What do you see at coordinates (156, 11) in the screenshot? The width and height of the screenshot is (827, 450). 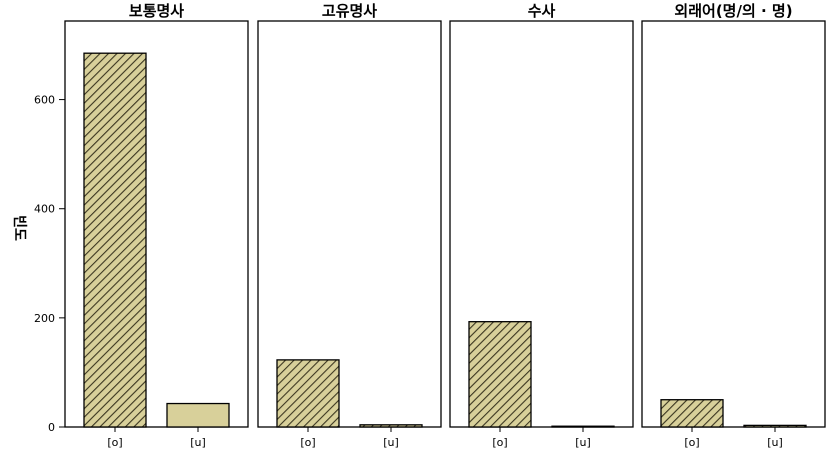 I see `panel-title: 보통명사` at bounding box center [156, 11].